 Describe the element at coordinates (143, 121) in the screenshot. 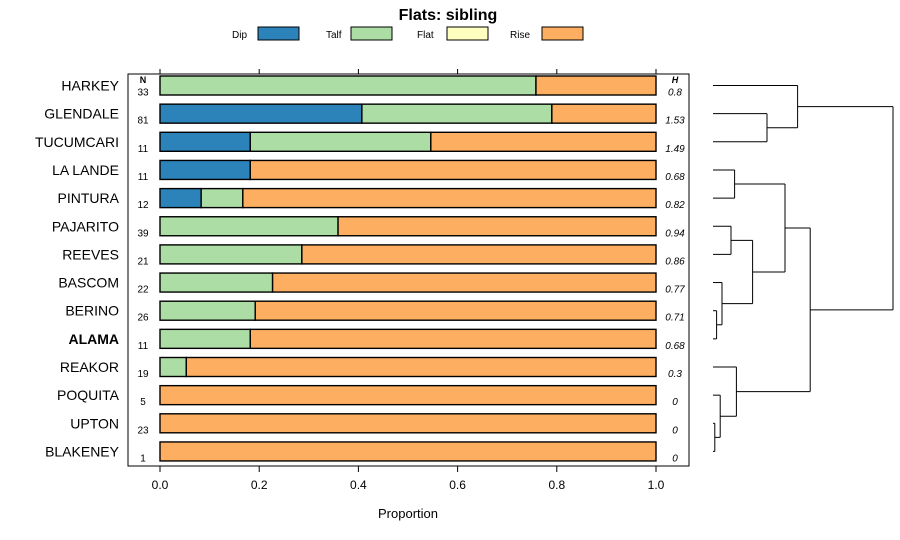

I see `n-value: 81` at that location.